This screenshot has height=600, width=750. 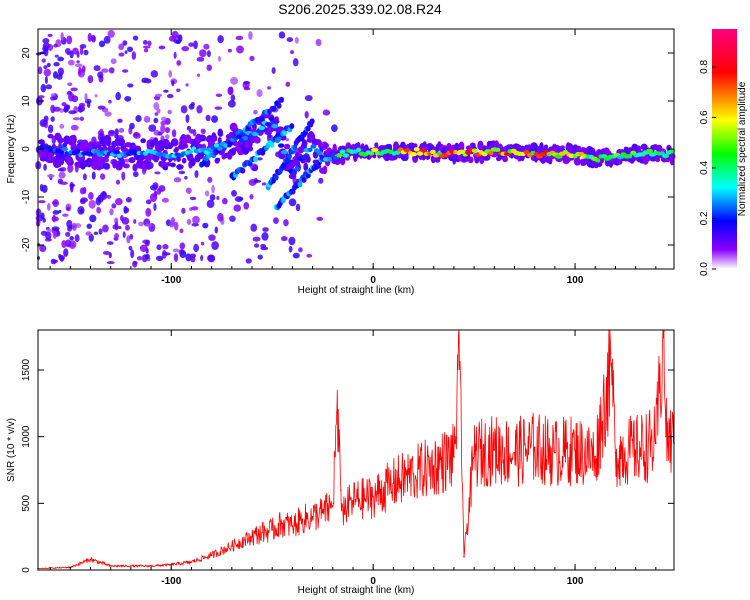 I want to click on spectrogram-x-tick-label: -100, so click(x=171, y=280).